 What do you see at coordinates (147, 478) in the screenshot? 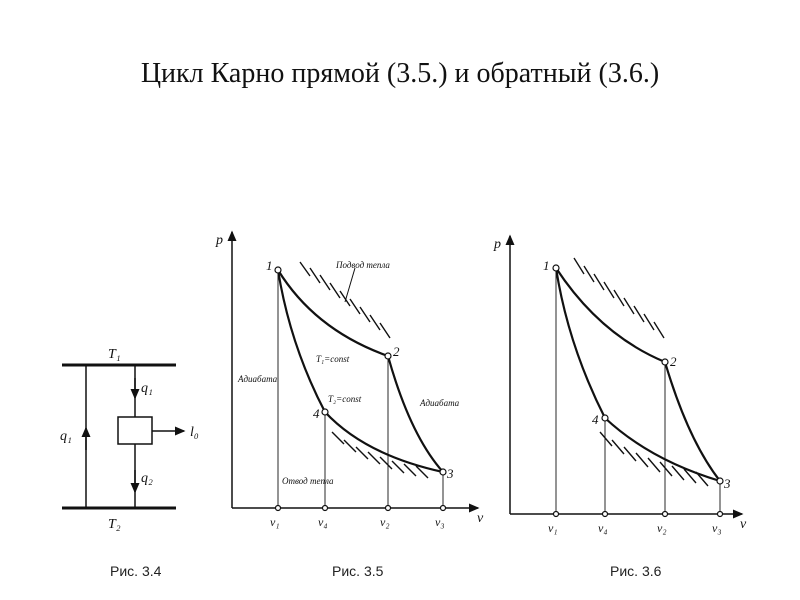
I see `q2-label: q₂` at bounding box center [147, 478].